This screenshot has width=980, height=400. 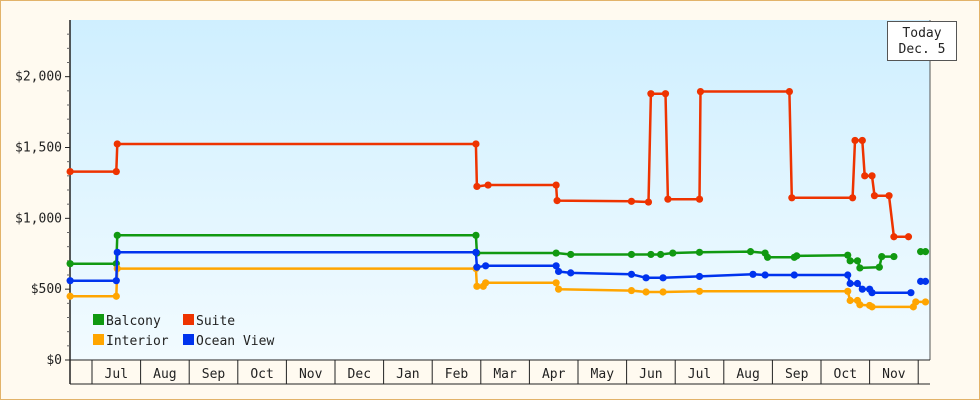 What do you see at coordinates (133, 321) in the screenshot?
I see `legend-label: Balcony` at bounding box center [133, 321].